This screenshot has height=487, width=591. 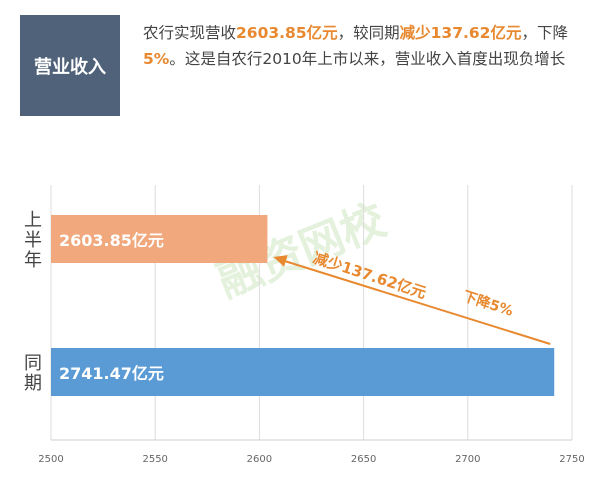 I want to click on x-tick-label-2: 2600, so click(x=259, y=459).